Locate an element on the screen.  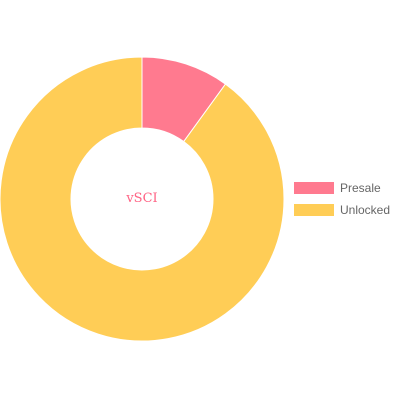
legend-label-unlocked: Unlocked is located at coordinates (365, 210).